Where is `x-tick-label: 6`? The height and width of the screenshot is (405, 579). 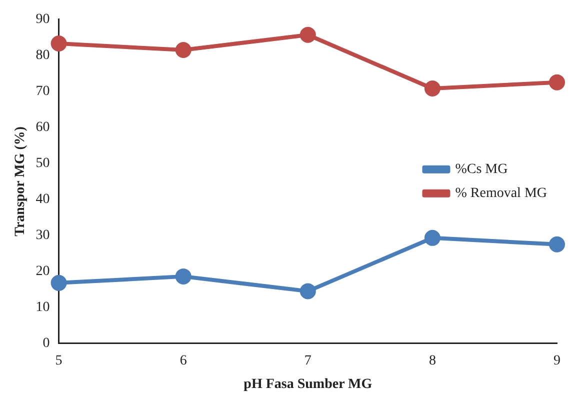
x-tick-label: 6 is located at coordinates (183, 360).